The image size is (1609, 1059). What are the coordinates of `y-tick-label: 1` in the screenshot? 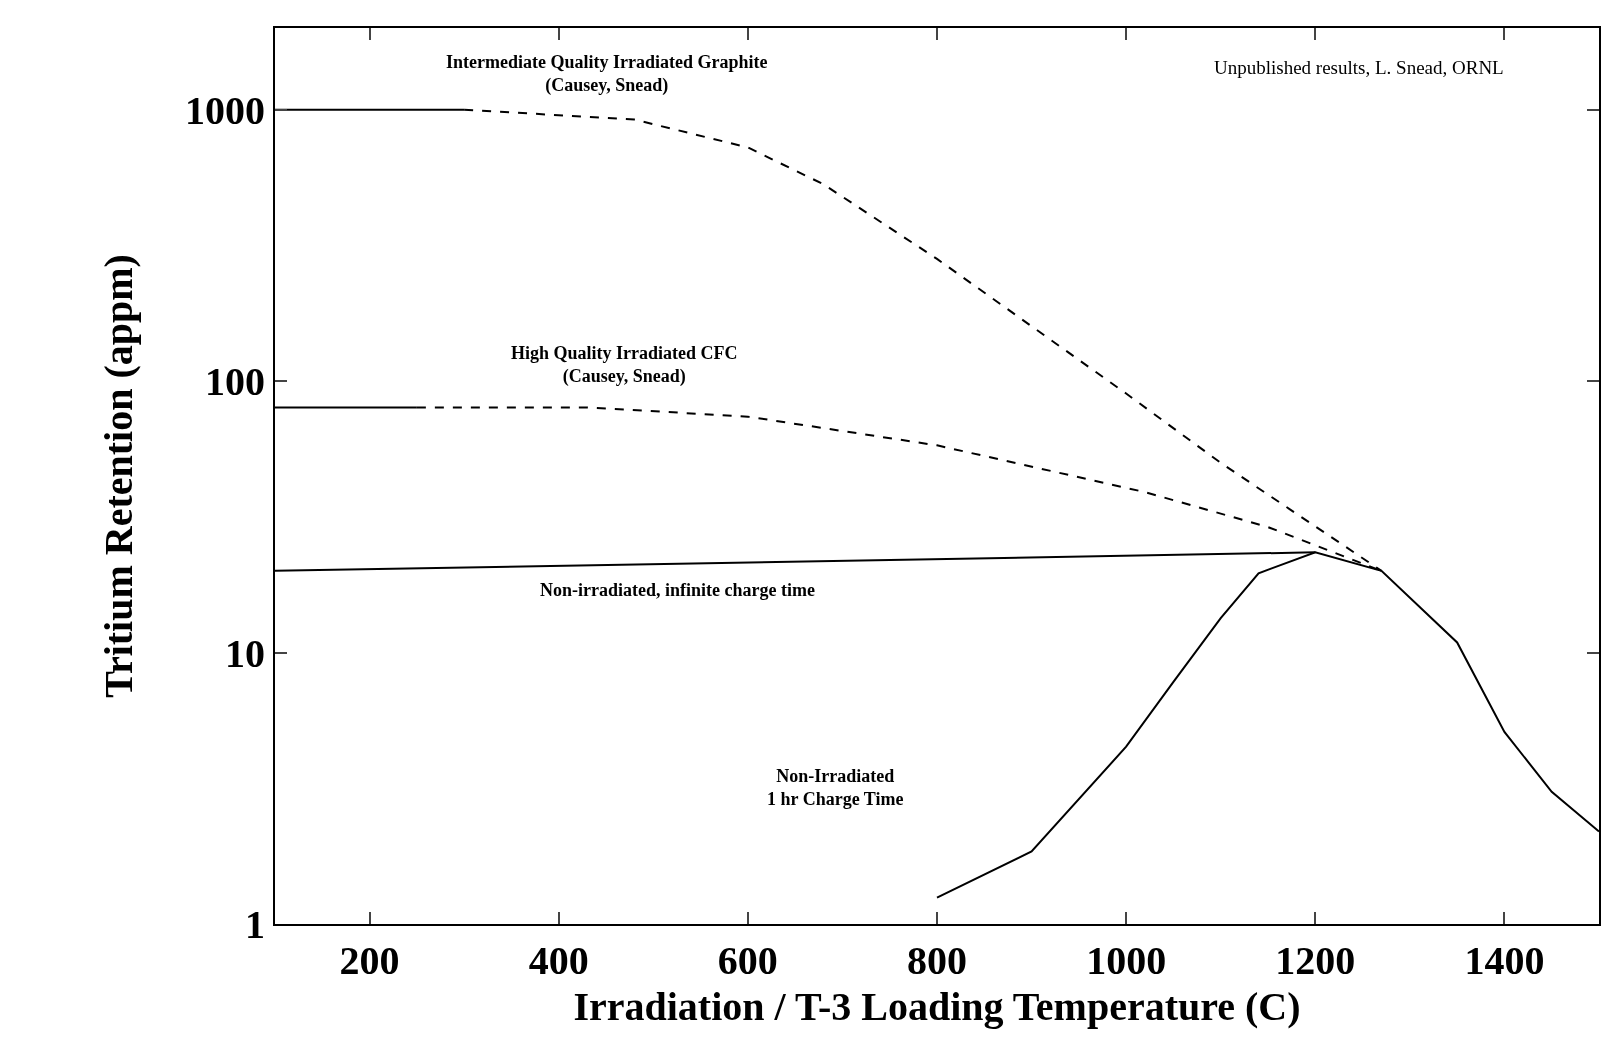 It's located at (255, 924).